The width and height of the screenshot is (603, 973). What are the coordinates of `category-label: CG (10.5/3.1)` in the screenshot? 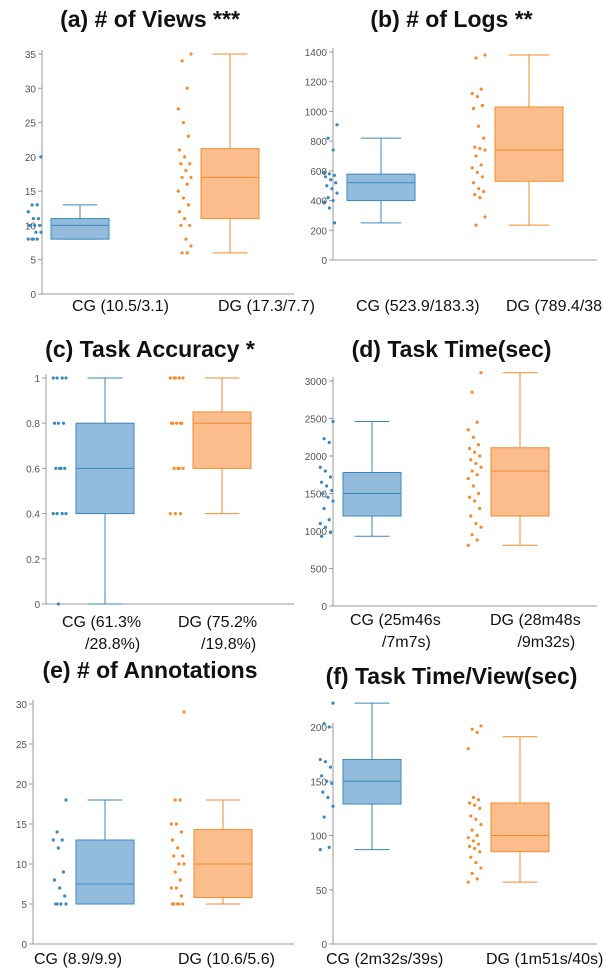 It's located at (120, 306).